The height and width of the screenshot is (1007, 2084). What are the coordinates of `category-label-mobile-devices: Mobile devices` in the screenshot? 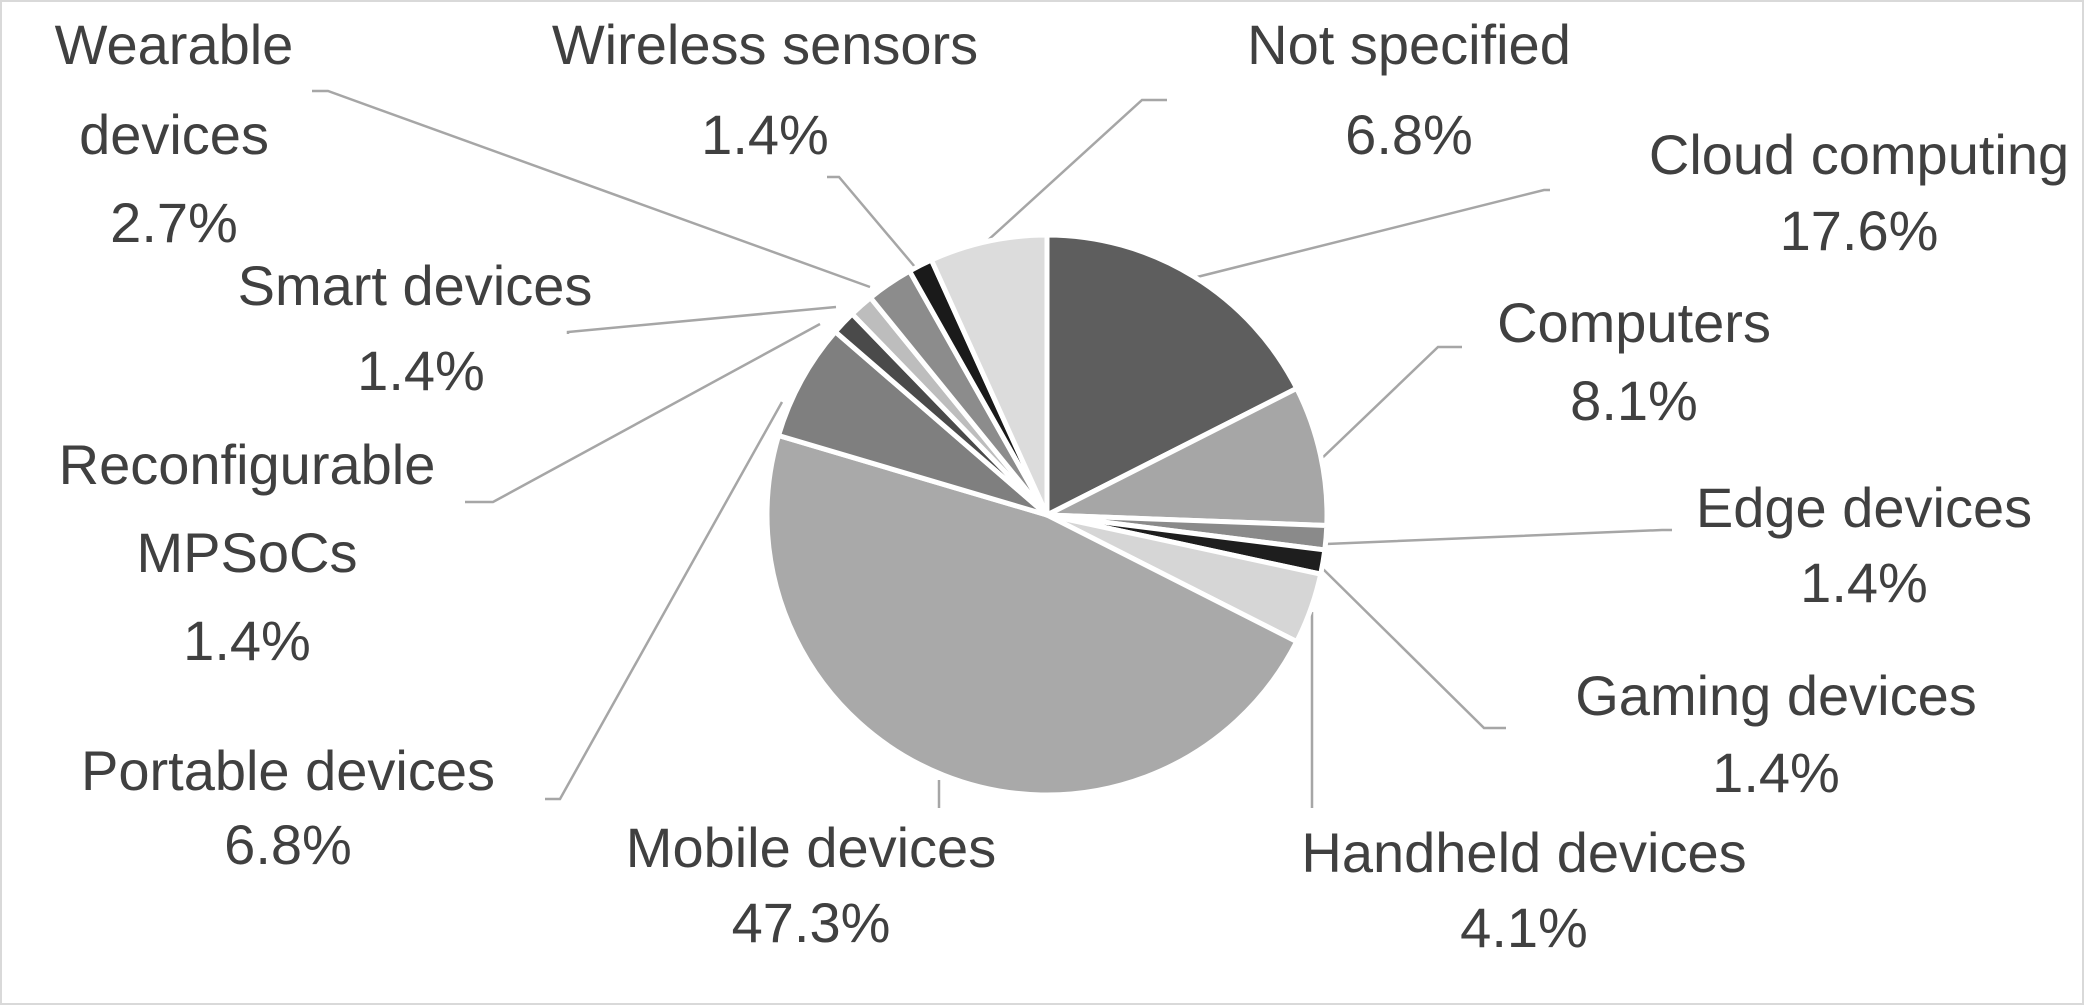 It's located at (811, 847).